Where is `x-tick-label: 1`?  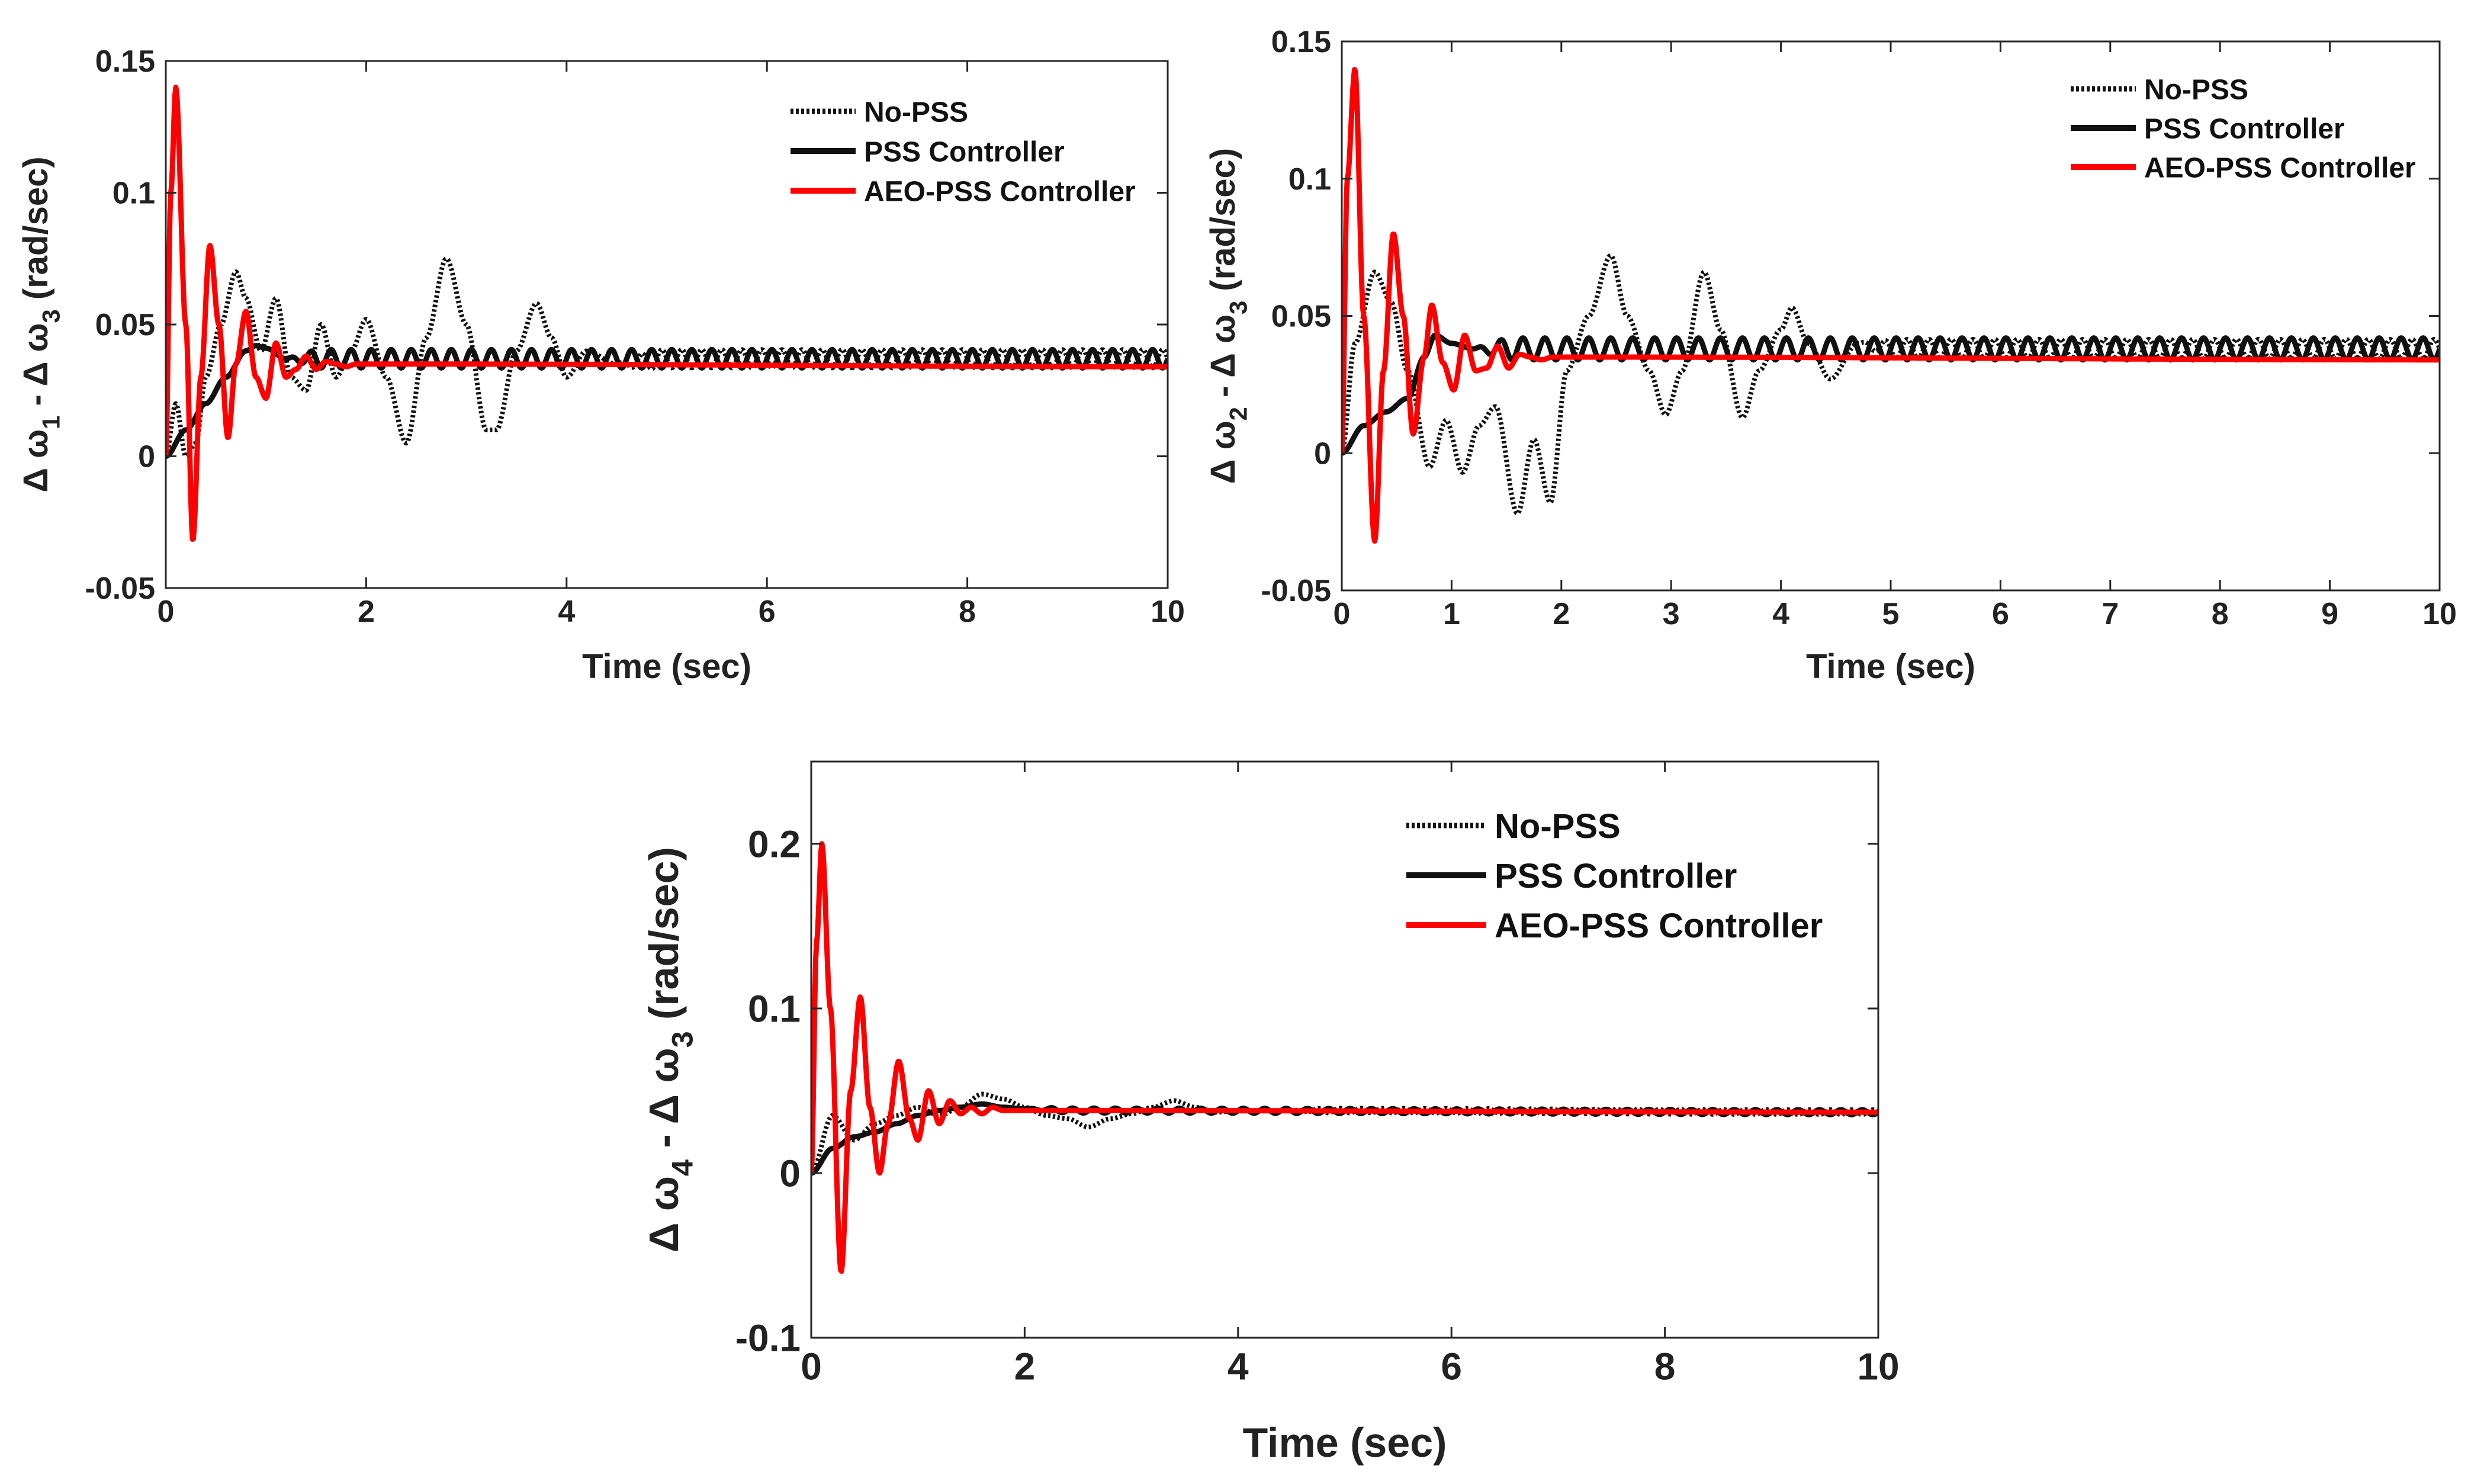 x-tick-label: 1 is located at coordinates (1451, 614).